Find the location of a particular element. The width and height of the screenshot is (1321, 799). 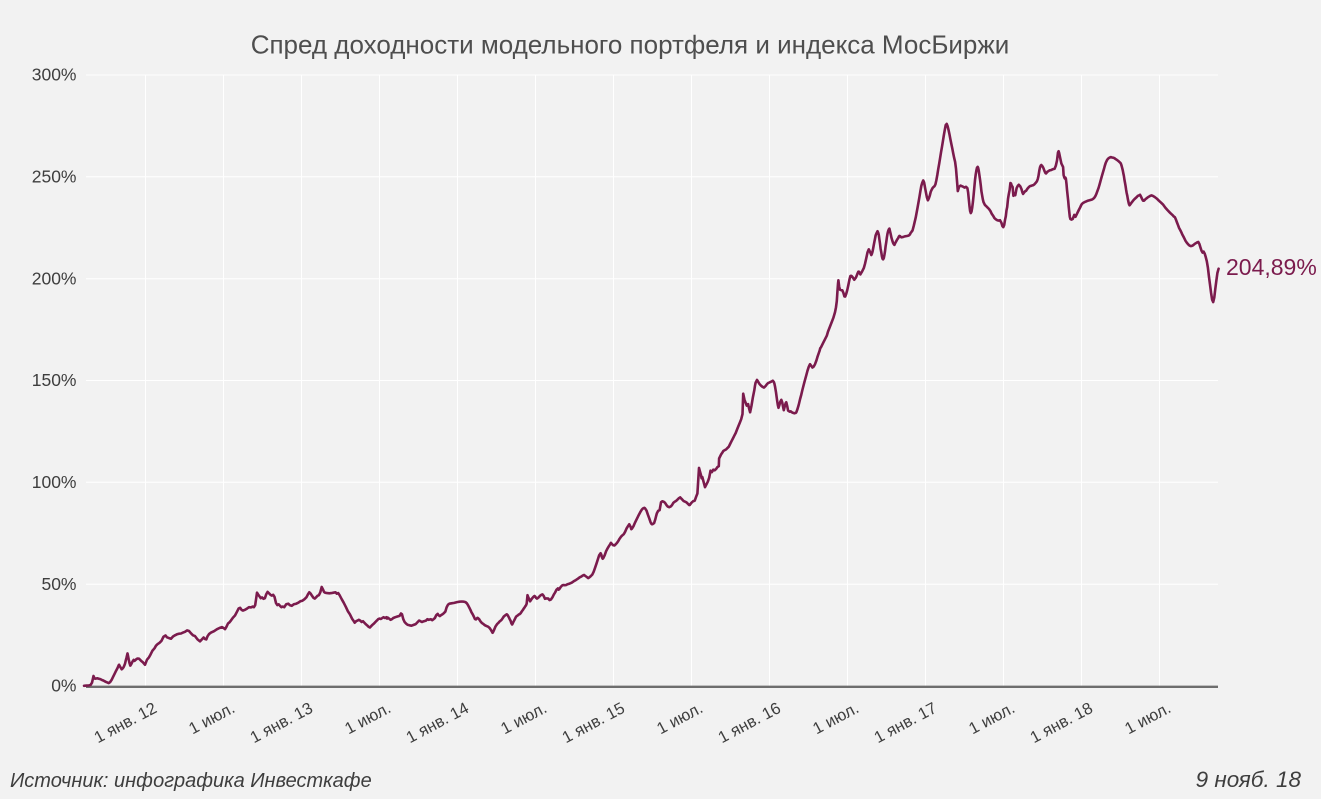

svg-text: 0% is located at coordinates (63, 686).